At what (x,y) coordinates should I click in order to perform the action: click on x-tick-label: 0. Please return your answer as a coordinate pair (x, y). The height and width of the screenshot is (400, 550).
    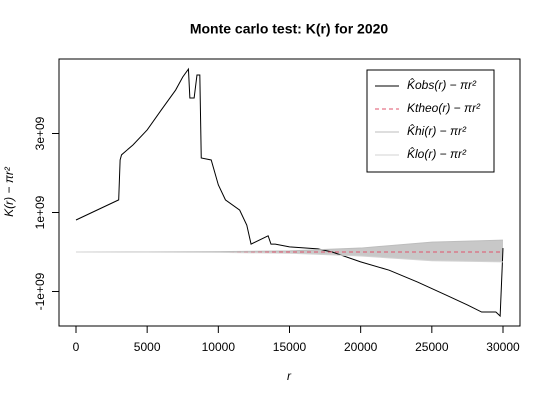
    Looking at the image, I should click on (76, 347).